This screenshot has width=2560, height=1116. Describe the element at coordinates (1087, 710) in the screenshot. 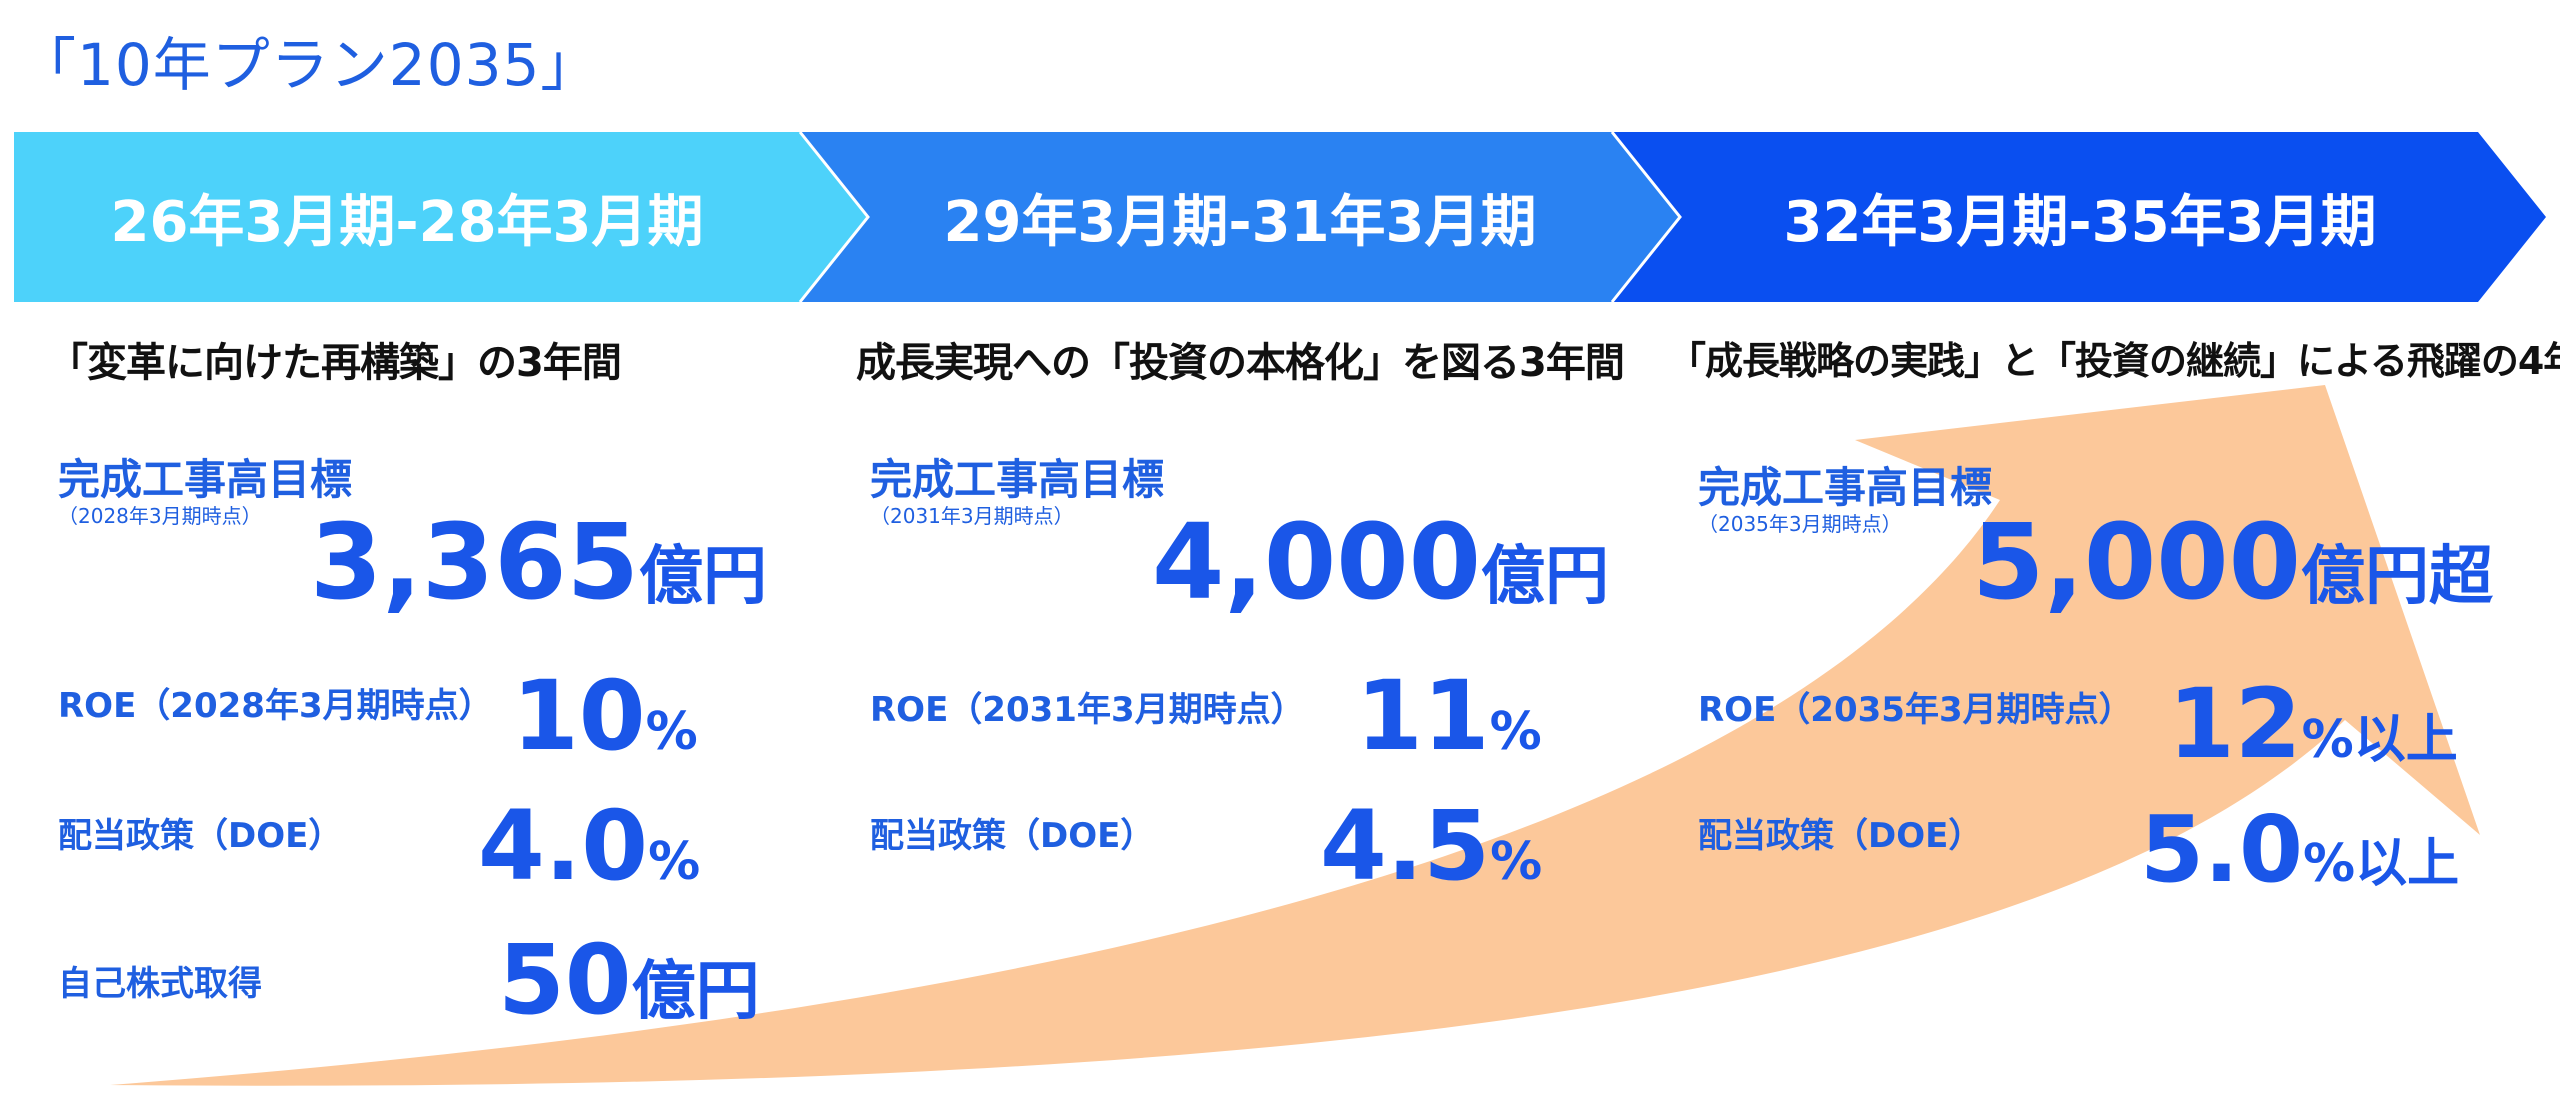

I see `phase2-roe-label: ROE（2031年3月期時点）` at that location.